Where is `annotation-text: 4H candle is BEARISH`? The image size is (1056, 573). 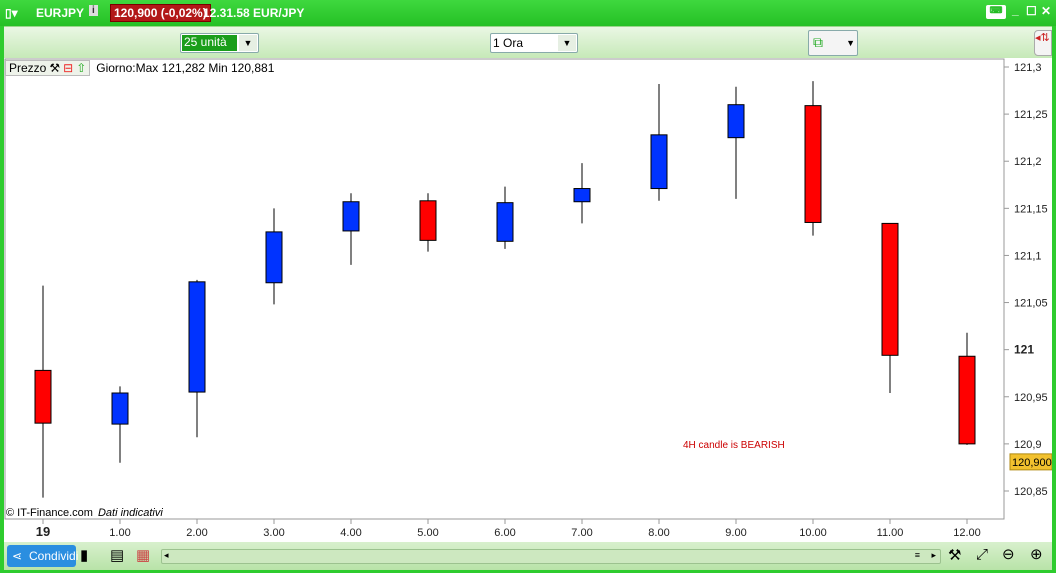
annotation-text: 4H candle is BEARISH is located at coordinates (734, 445).